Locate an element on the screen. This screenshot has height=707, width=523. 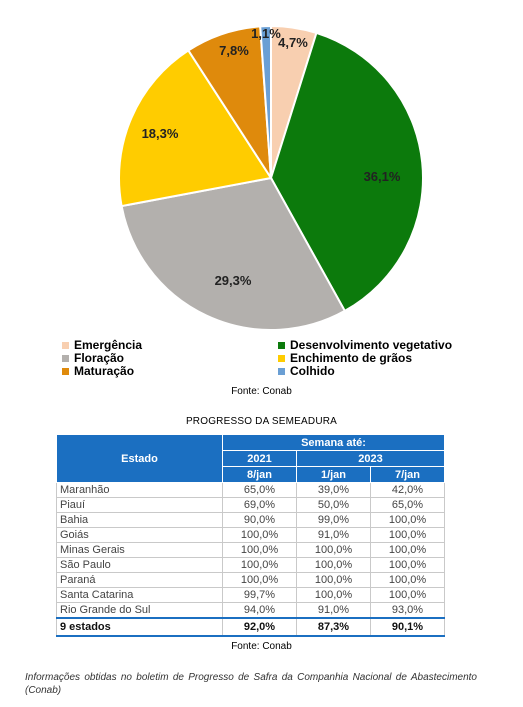
legend-label: Colhido is located at coordinates (312, 371).